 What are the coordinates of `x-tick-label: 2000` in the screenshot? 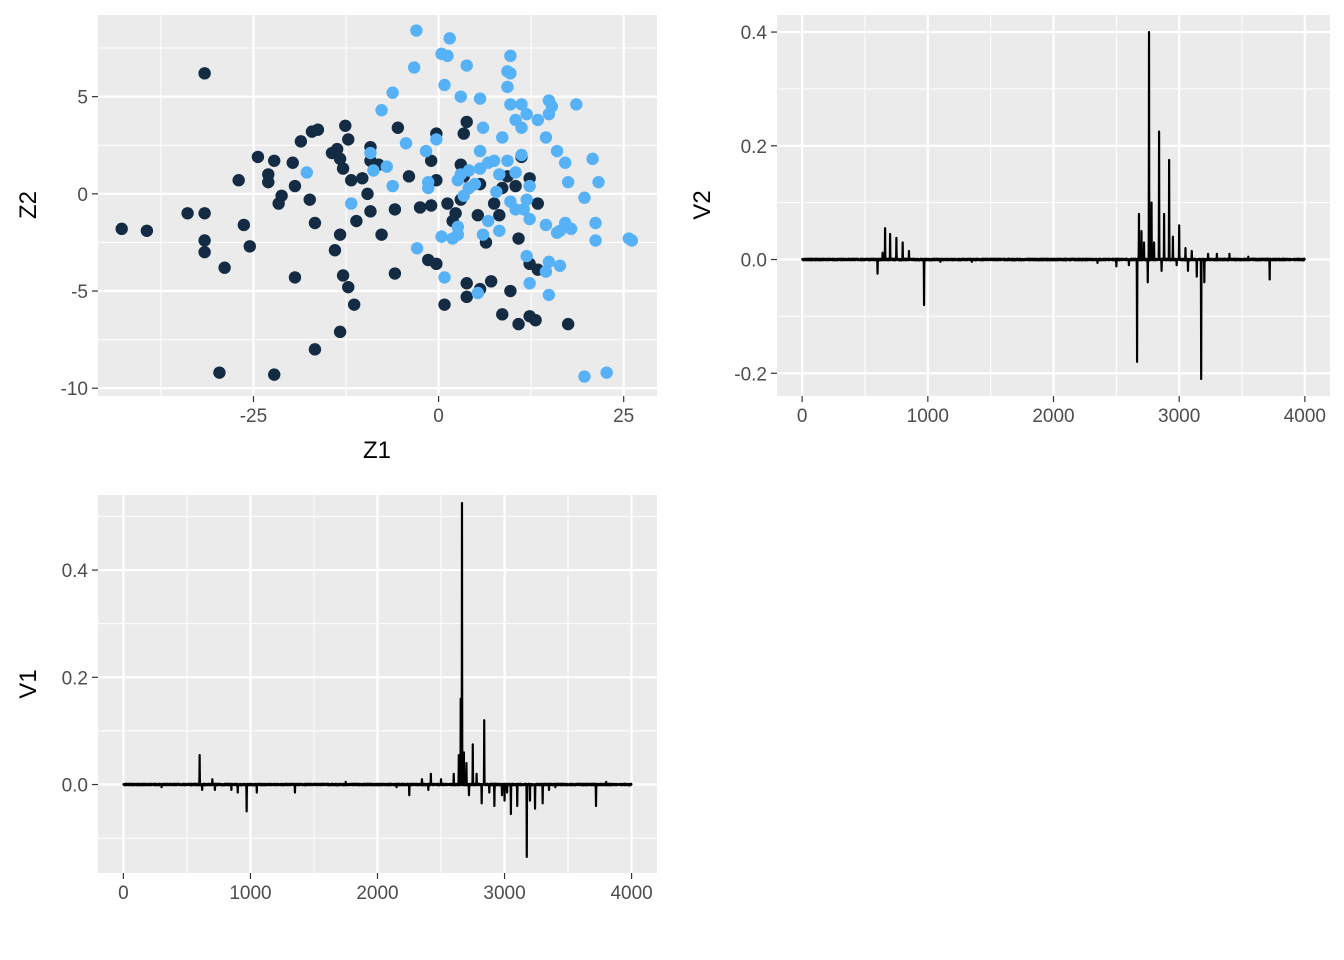 It's located at (1053, 416).